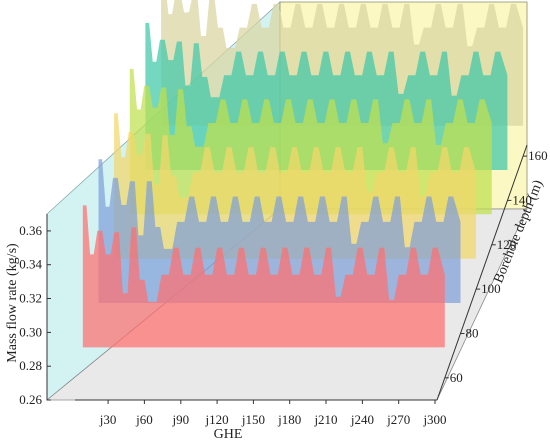  I want to click on x-tick-label: j150, so click(253, 419).